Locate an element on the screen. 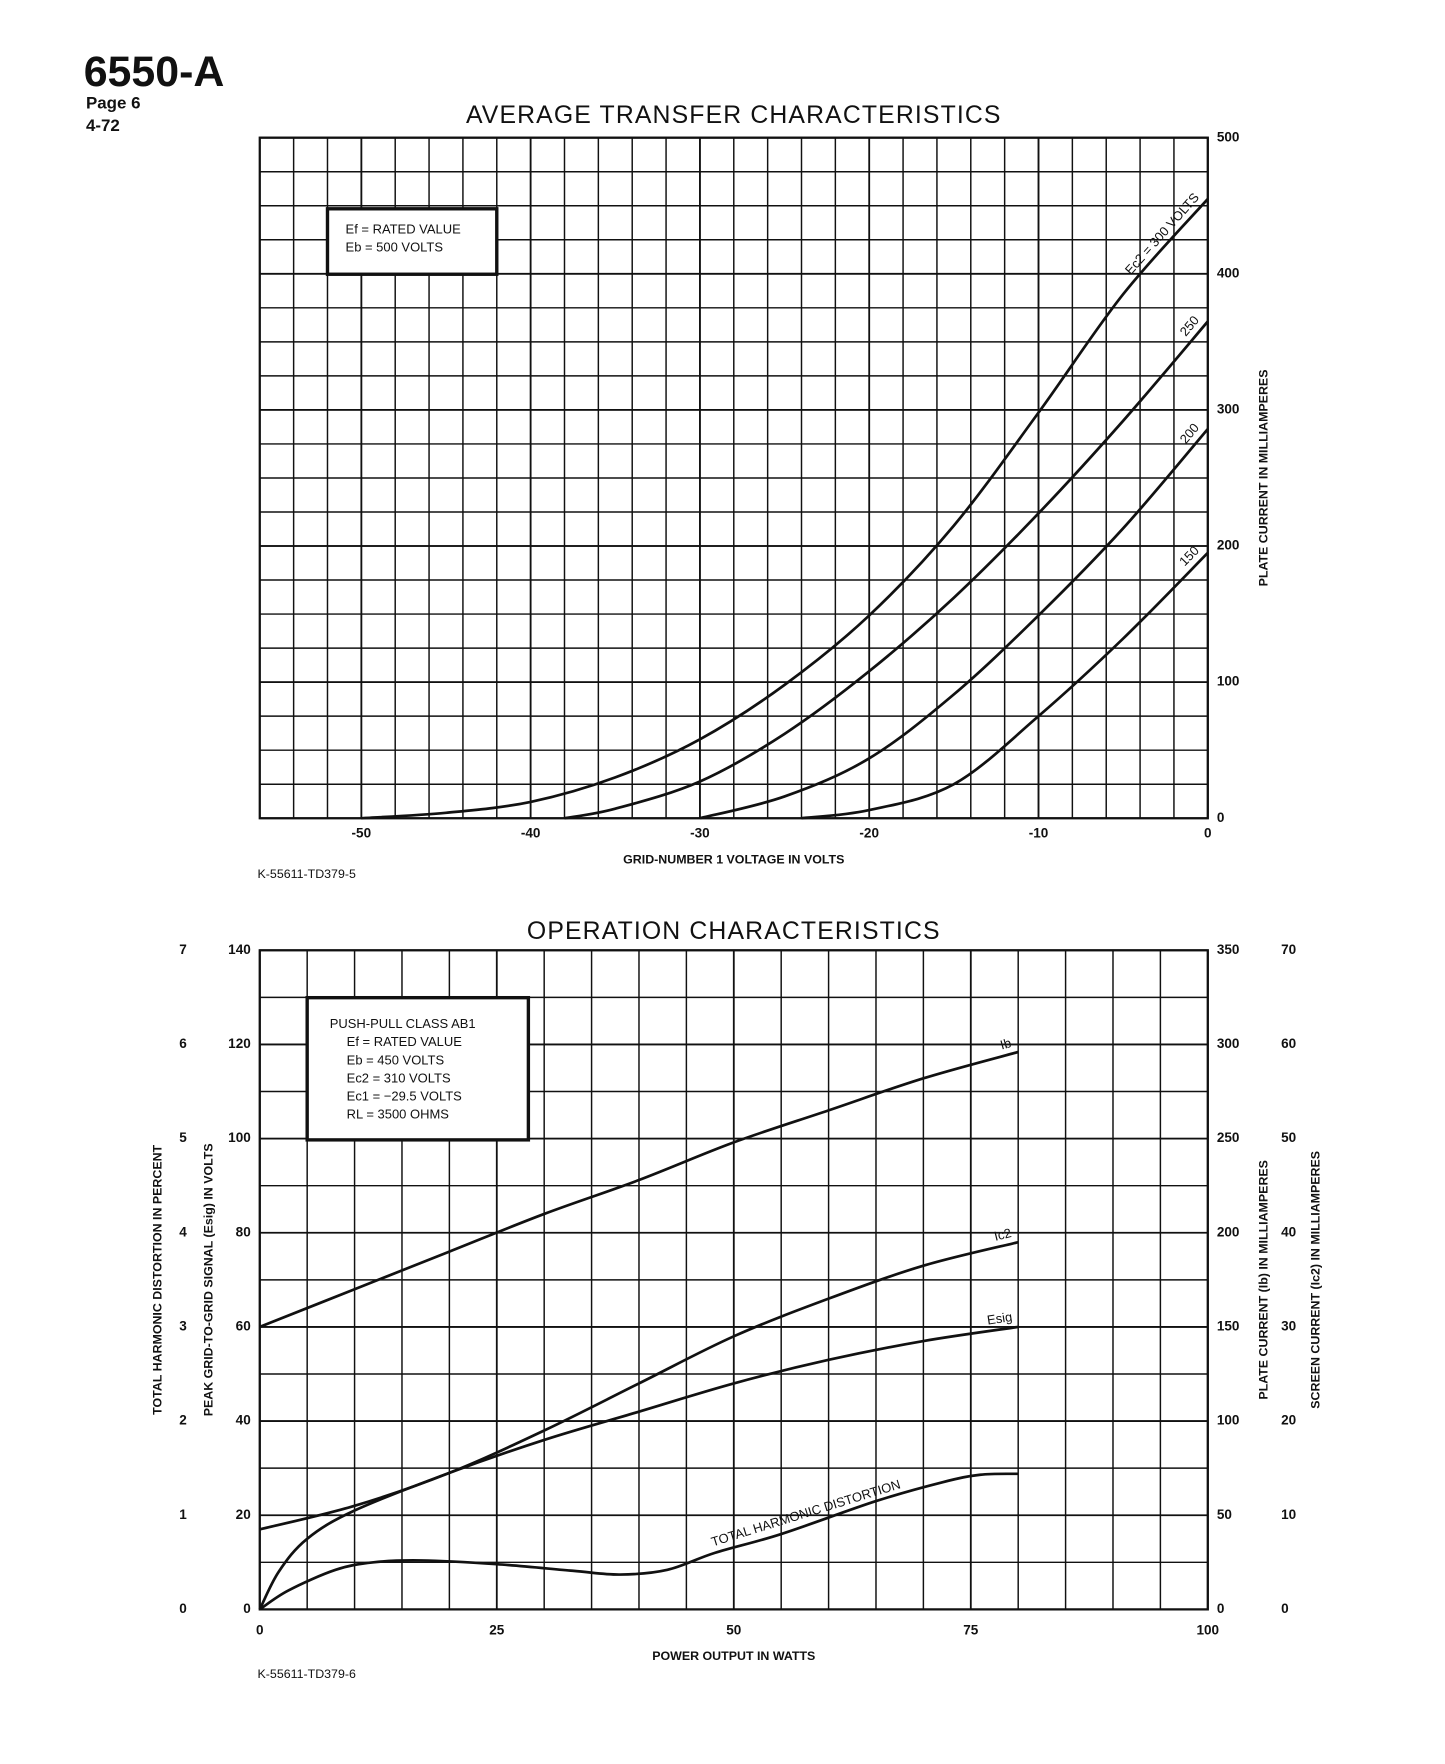  condition-text: Eb = 500 VOLTS is located at coordinates (395, 247).